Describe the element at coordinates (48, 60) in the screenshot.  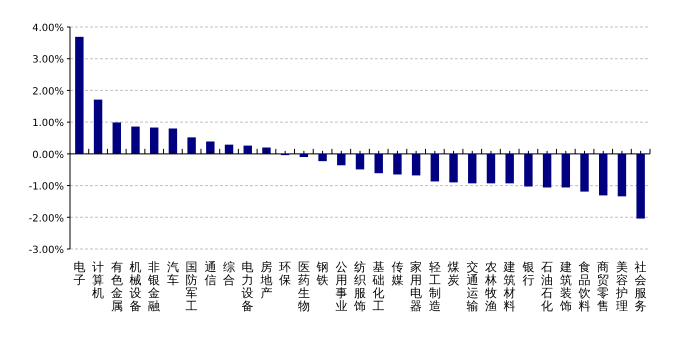
I see `y-tick-label: 3.00%` at that location.